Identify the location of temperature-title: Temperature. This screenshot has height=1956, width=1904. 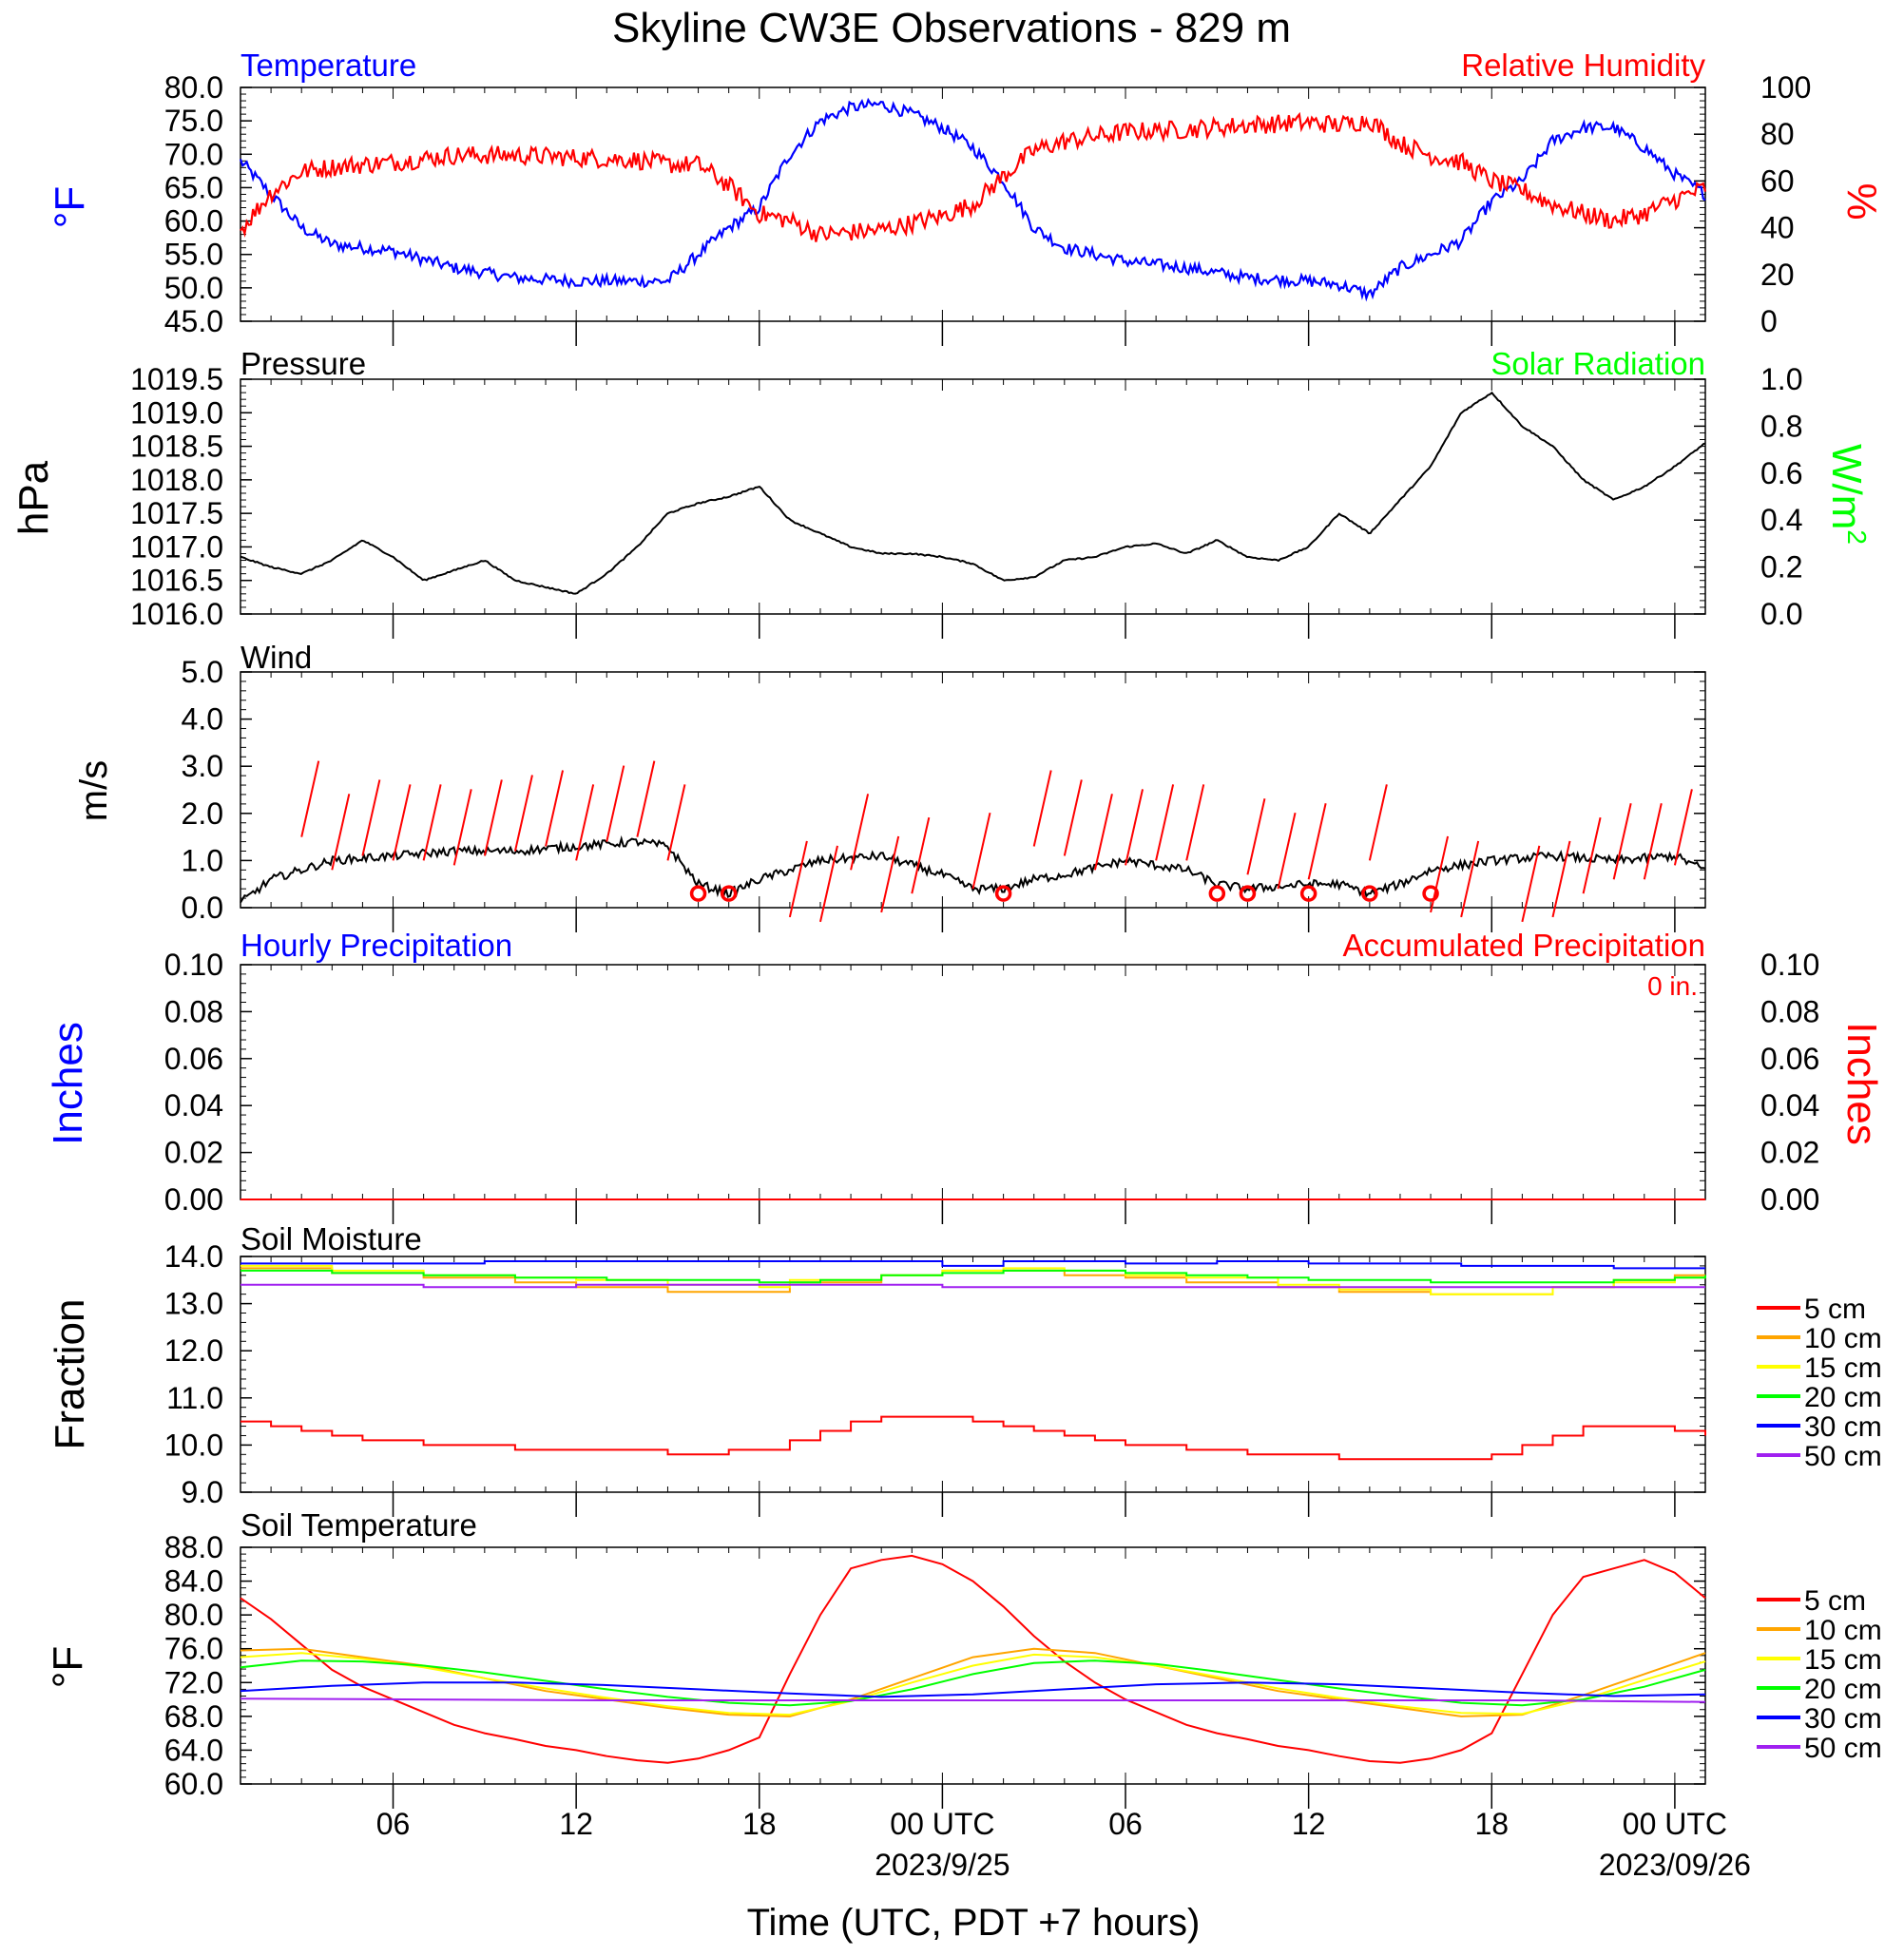
(328, 65).